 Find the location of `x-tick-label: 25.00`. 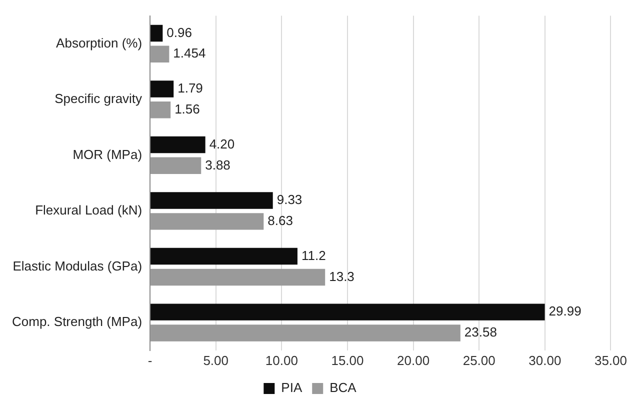

x-tick-label: 25.00 is located at coordinates (479, 360).